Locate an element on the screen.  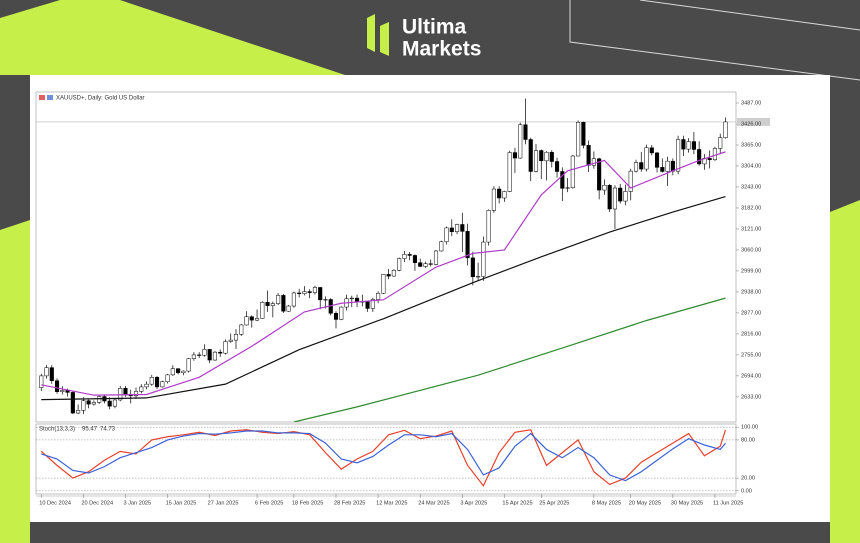
y-tick-label: 3487.00 is located at coordinates (751, 103).